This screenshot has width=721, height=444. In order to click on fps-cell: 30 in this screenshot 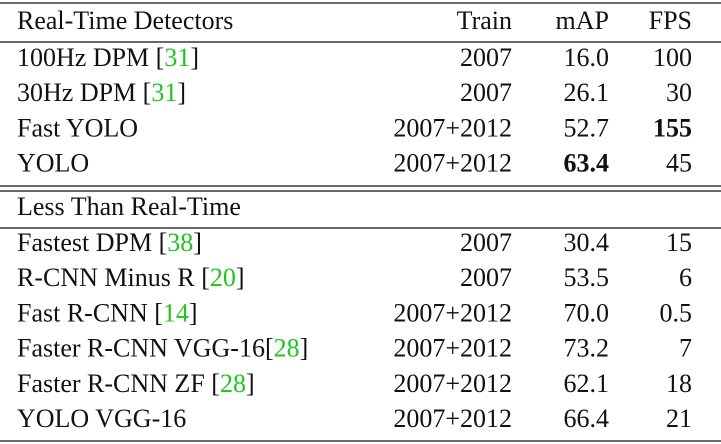, I will do `click(679, 92)`.